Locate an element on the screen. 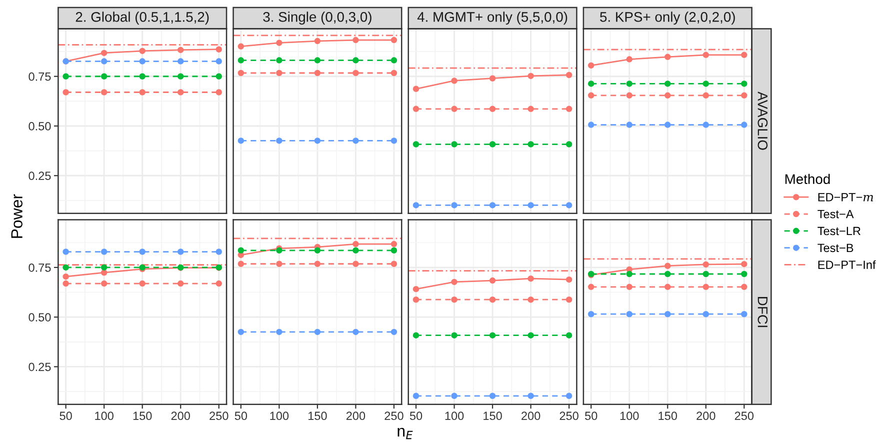 The height and width of the screenshot is (442, 895). x-axis-title: n$_{E}$ is located at coordinates (405, 434).